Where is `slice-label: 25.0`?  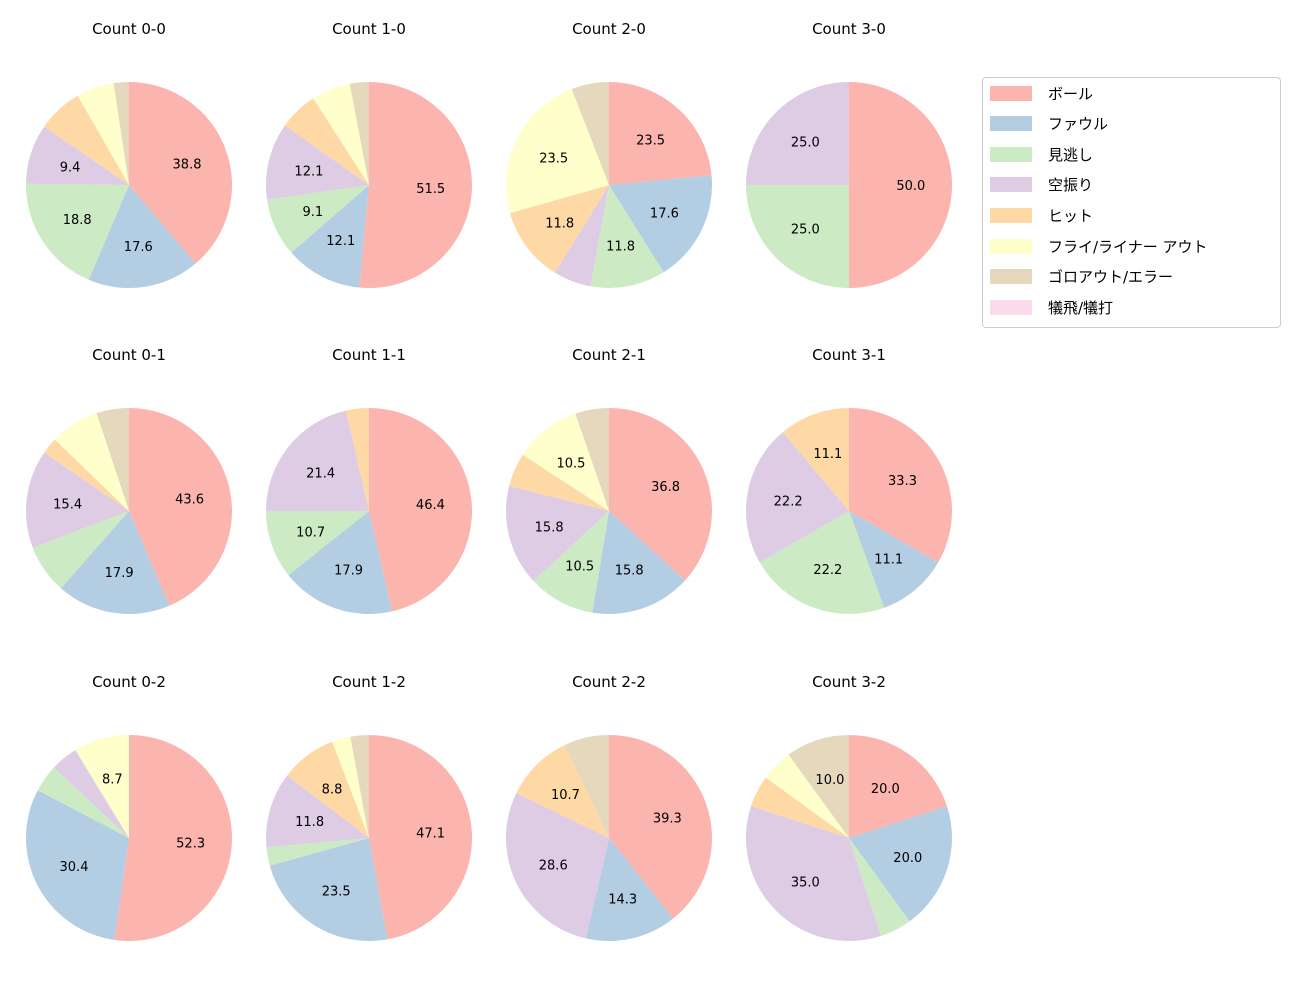 slice-label: 25.0 is located at coordinates (805, 230).